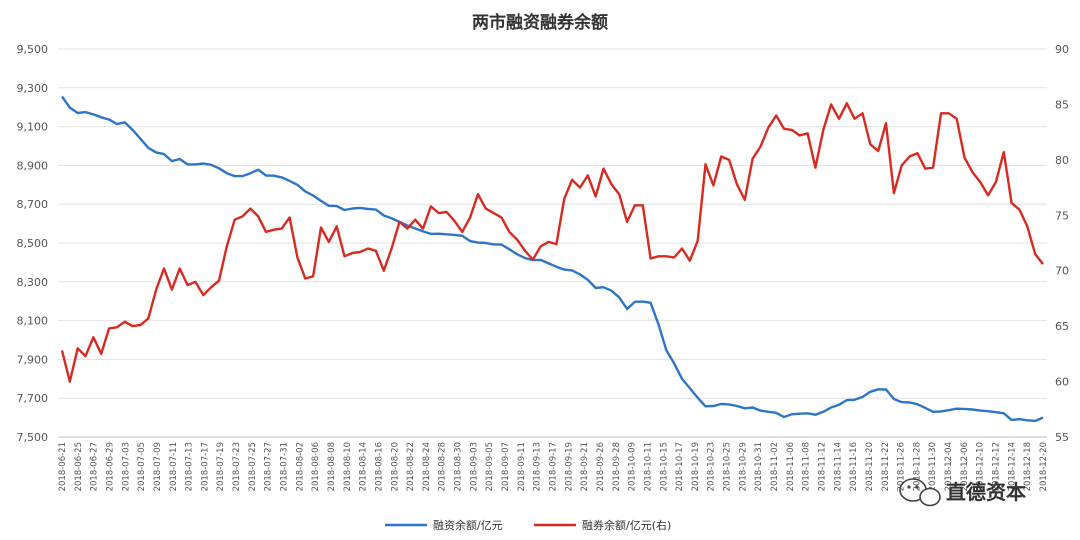  What do you see at coordinates (1028, 466) in the screenshot?
I see `x-tick-label: 2018-12-18` at bounding box center [1028, 466].